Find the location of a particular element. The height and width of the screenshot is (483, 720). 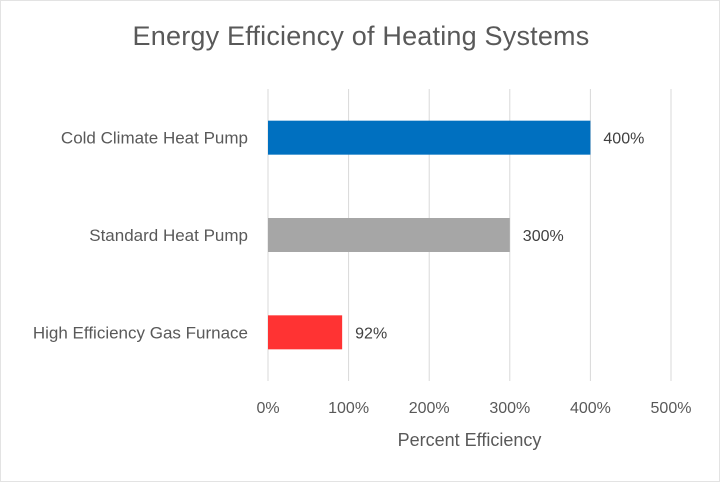

x-tick-label: 500% is located at coordinates (671, 408).